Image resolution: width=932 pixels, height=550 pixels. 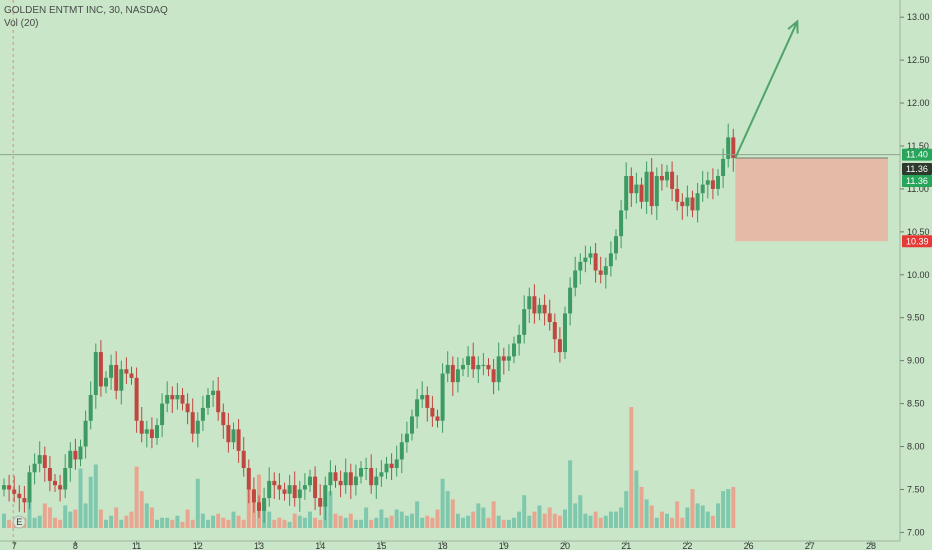 I want to click on stop-loss-zone, so click(x=811, y=200).